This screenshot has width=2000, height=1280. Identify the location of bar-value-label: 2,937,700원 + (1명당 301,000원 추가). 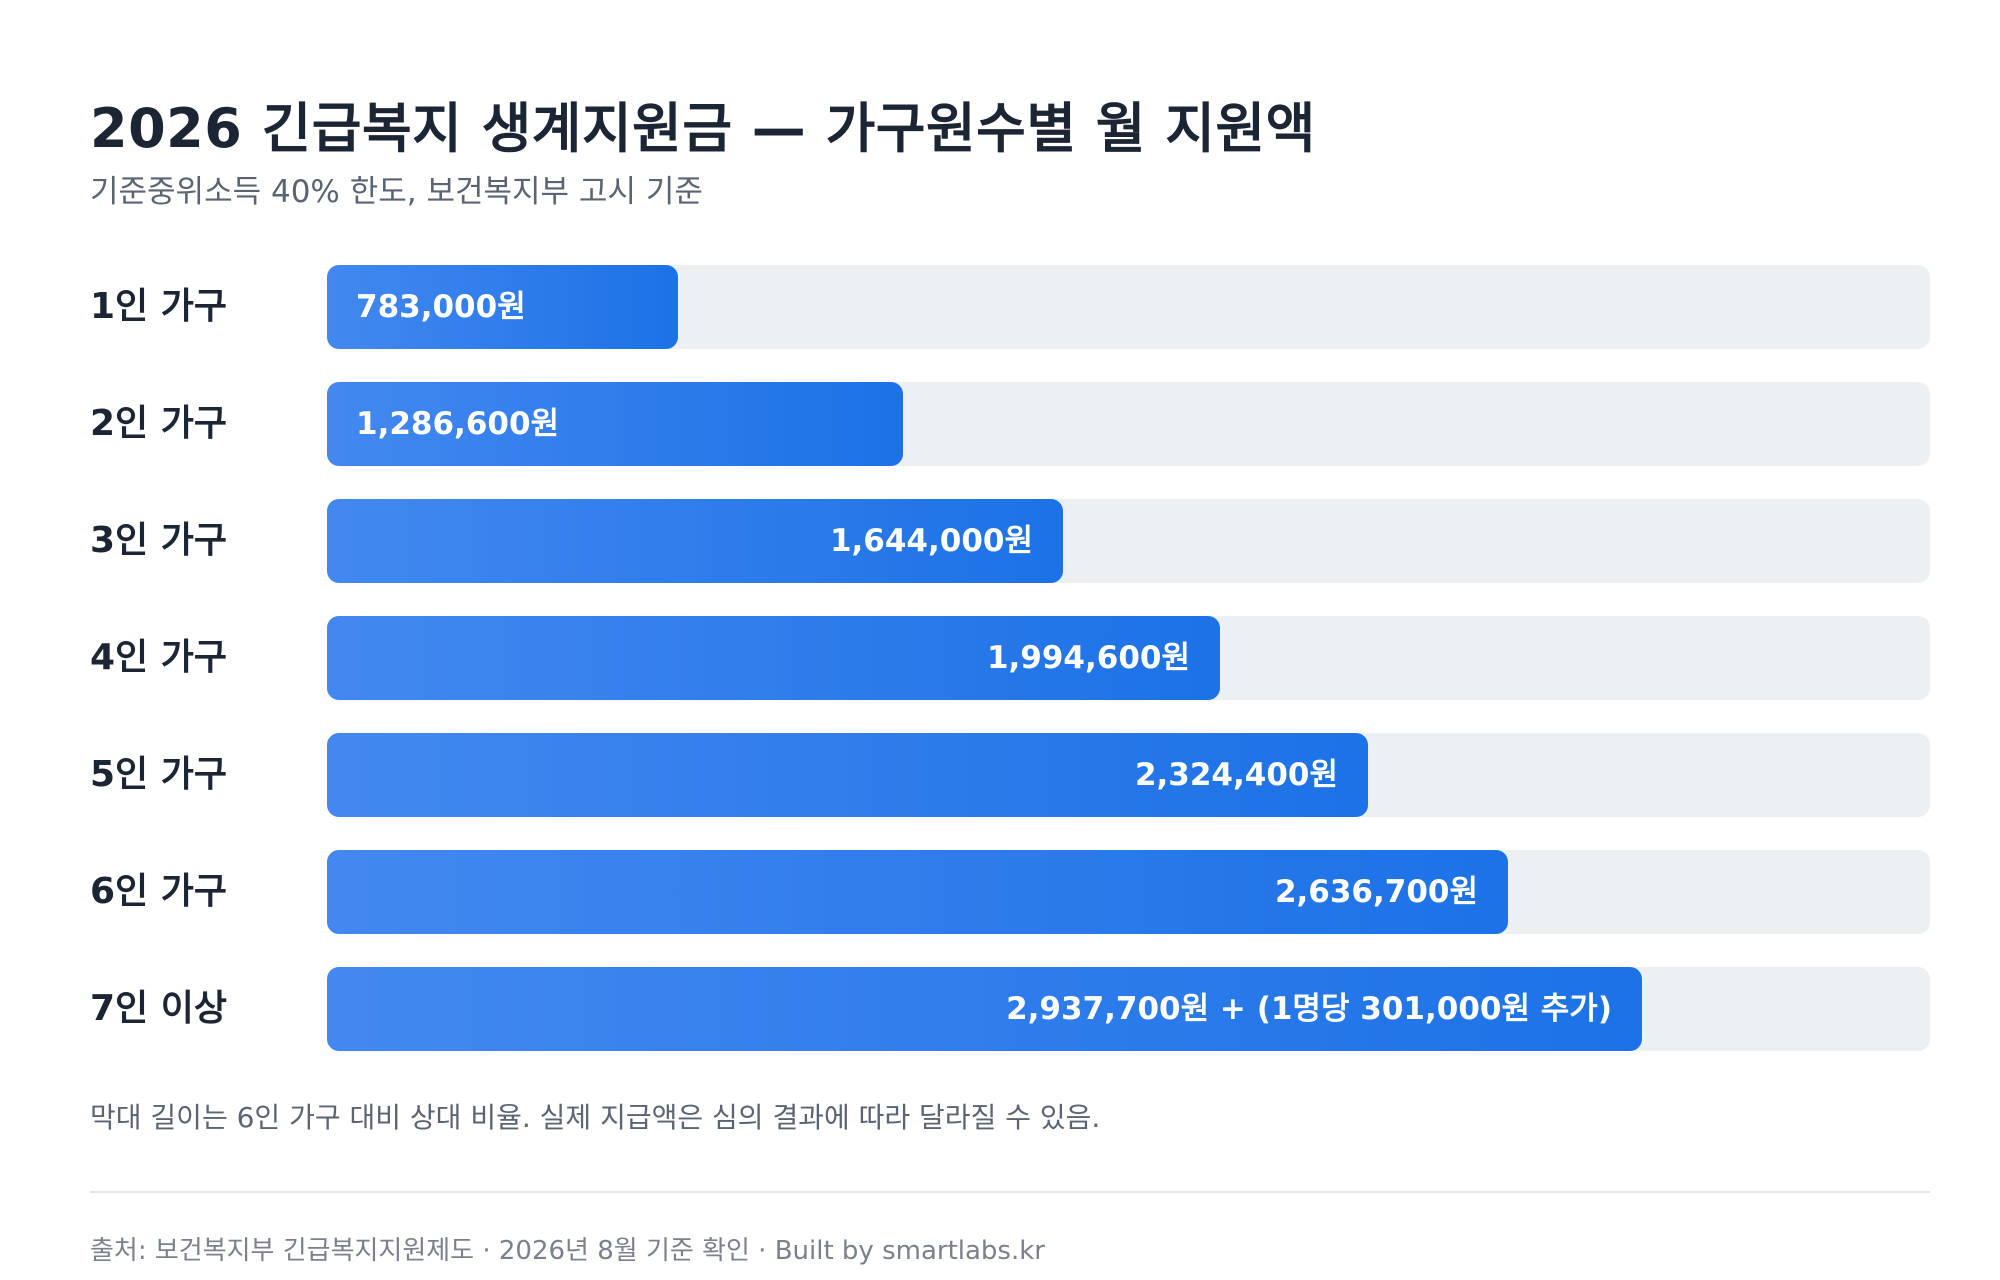
(1309, 1009).